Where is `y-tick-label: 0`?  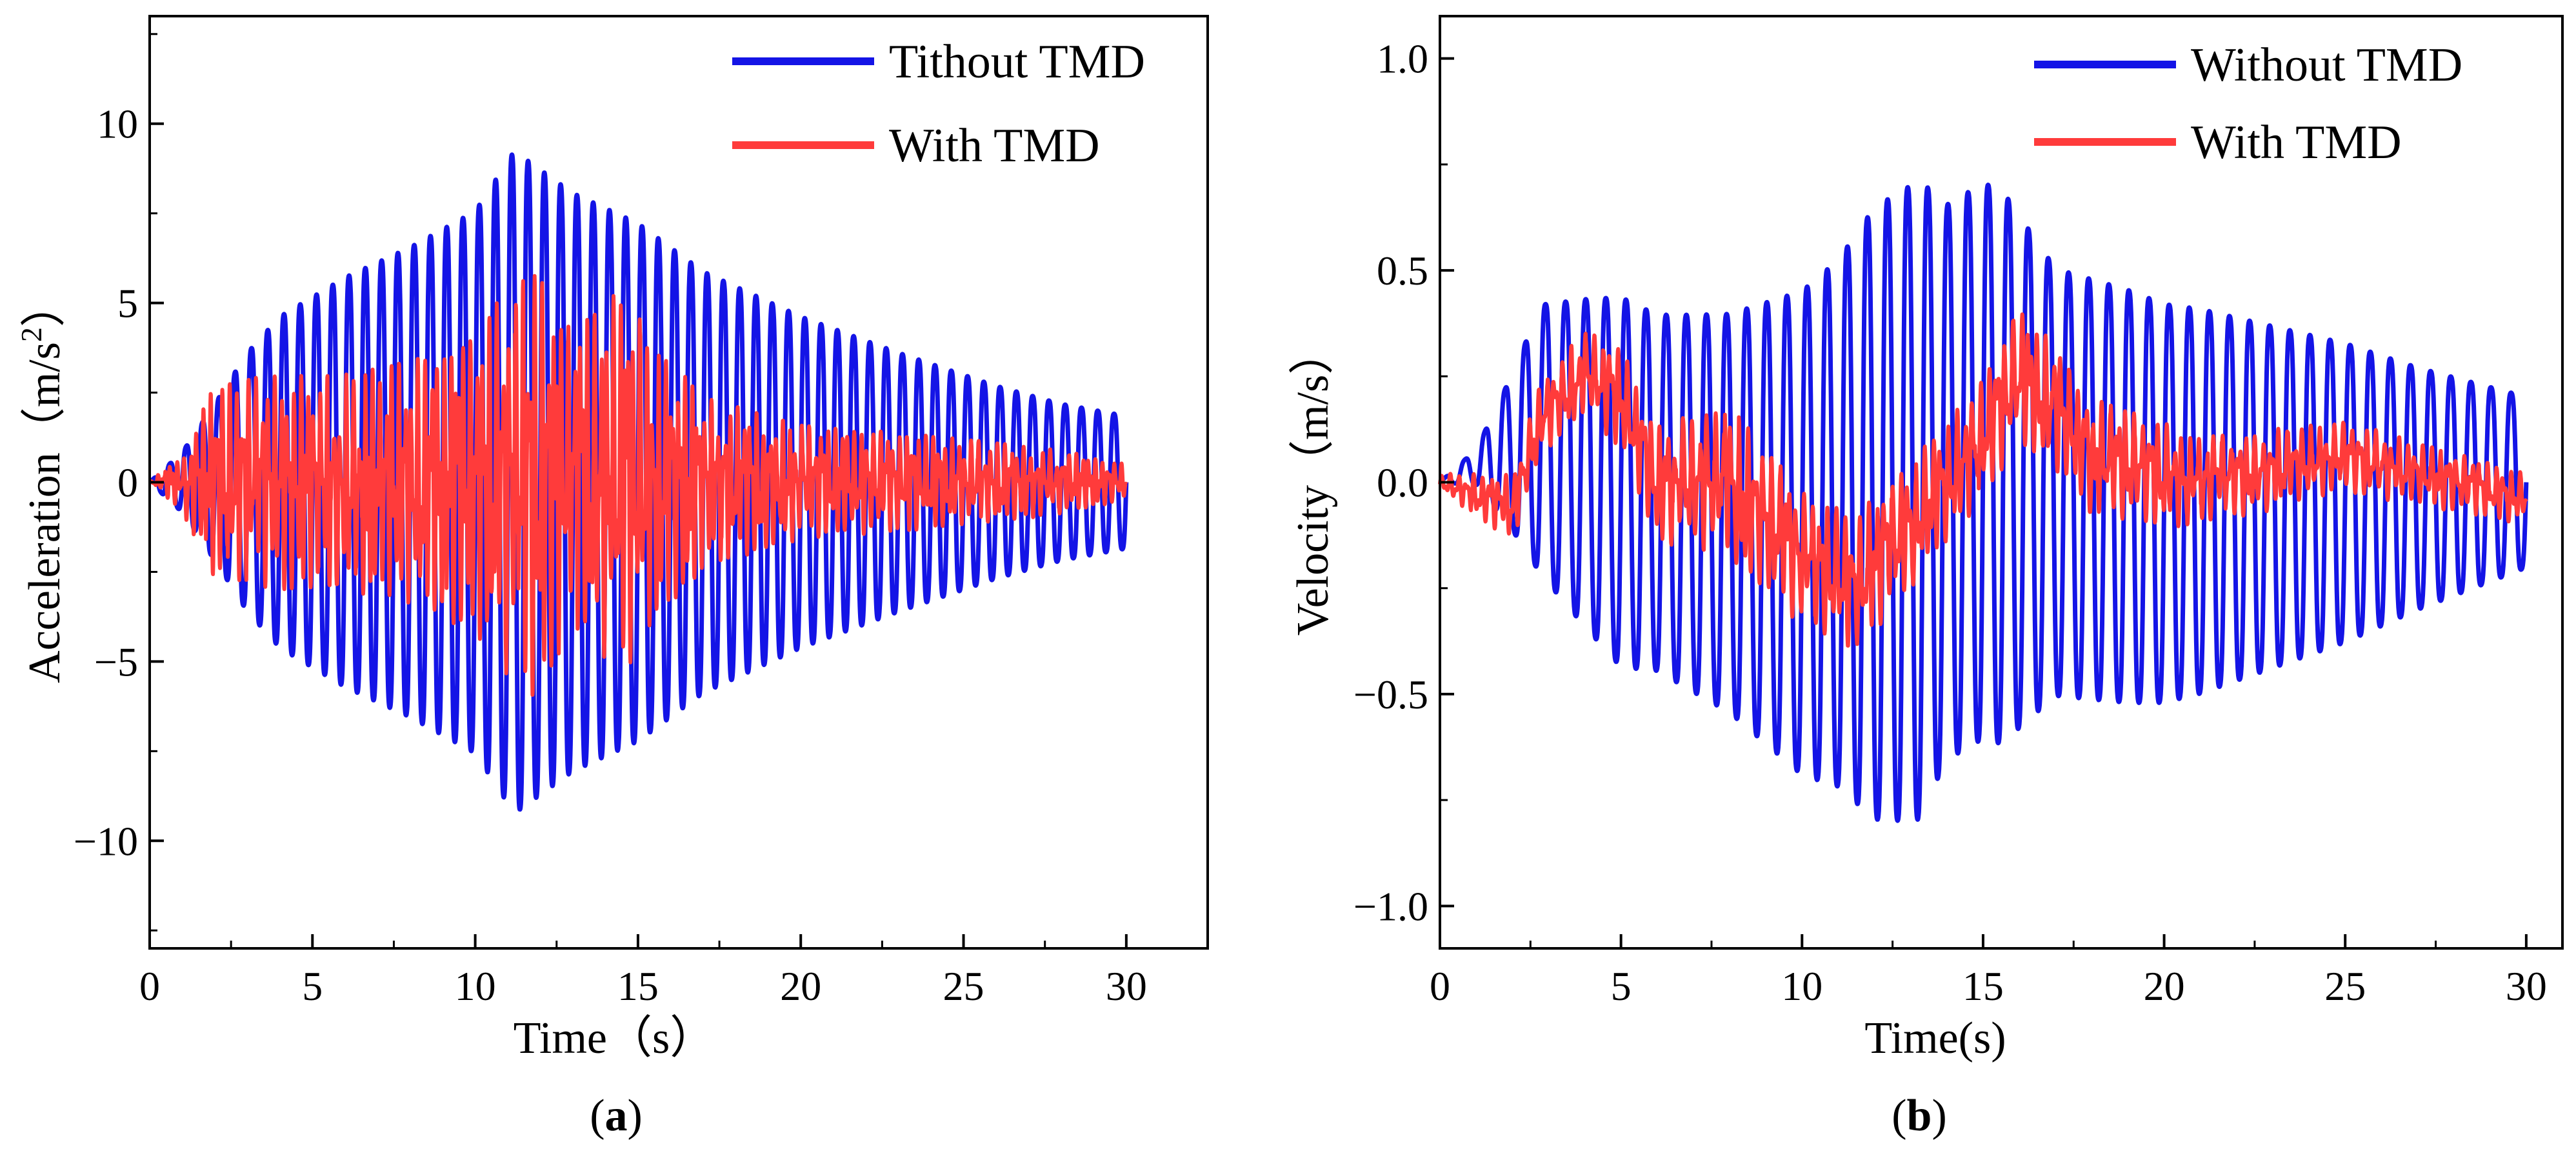
y-tick-label: 0 is located at coordinates (127, 483).